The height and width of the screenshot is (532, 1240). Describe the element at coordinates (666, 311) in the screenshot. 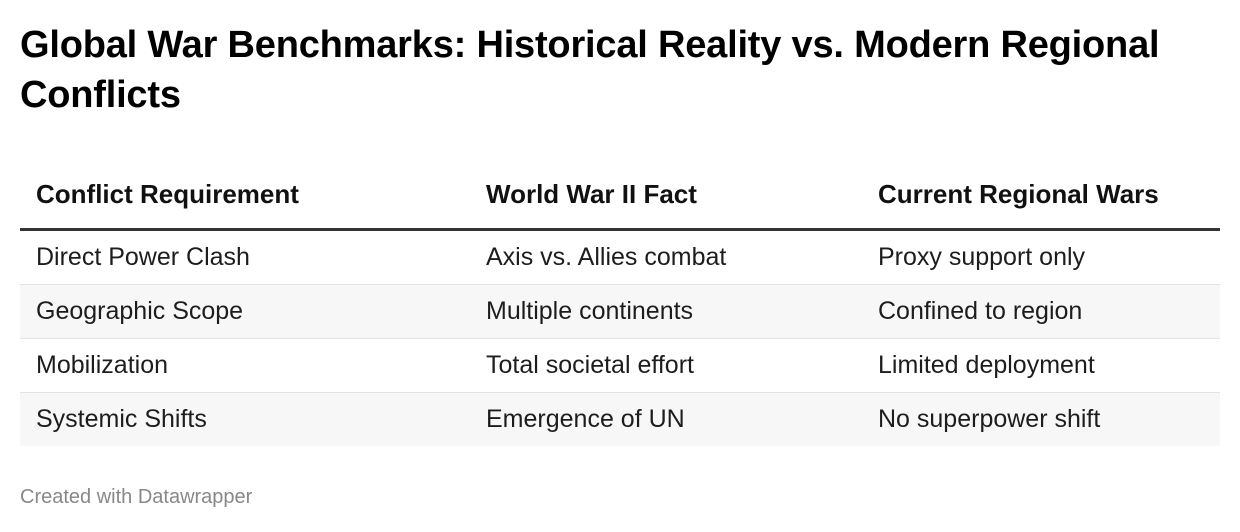

I see `table-cell: Multiple continents` at that location.